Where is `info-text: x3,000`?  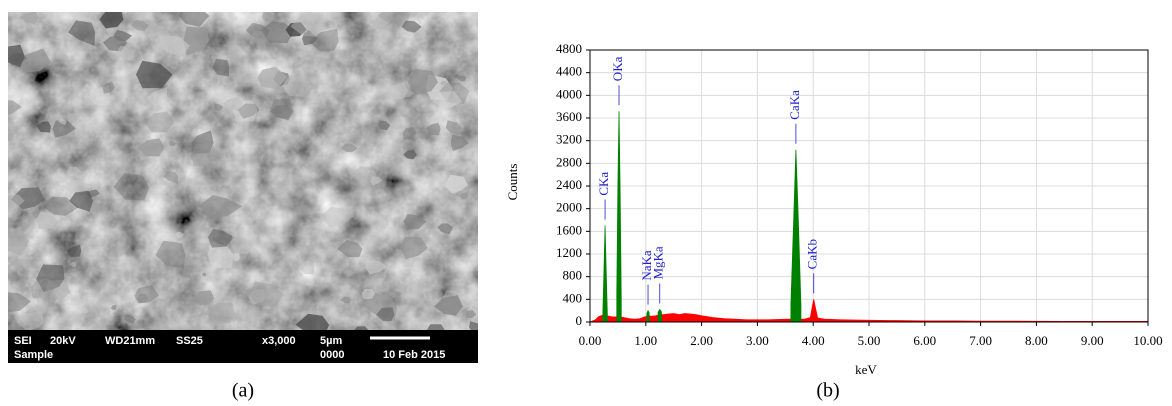
info-text: x3,000 is located at coordinates (279, 341).